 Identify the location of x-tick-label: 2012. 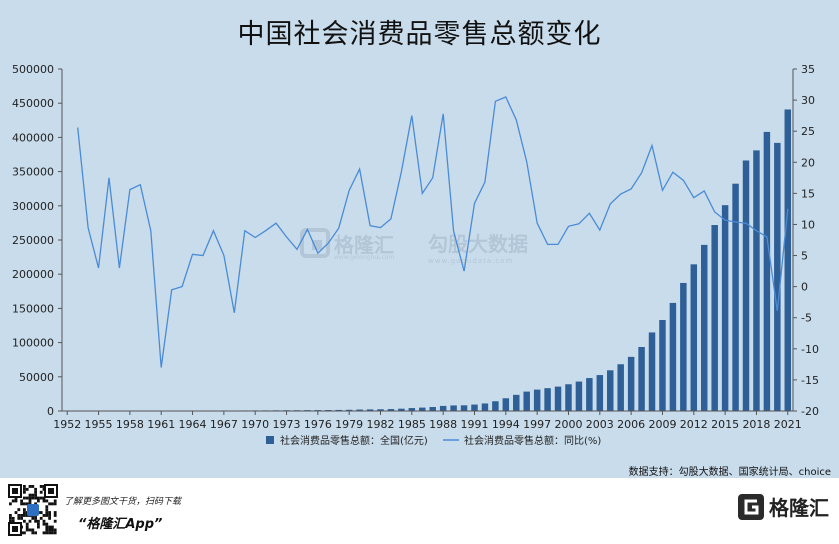
(694, 424).